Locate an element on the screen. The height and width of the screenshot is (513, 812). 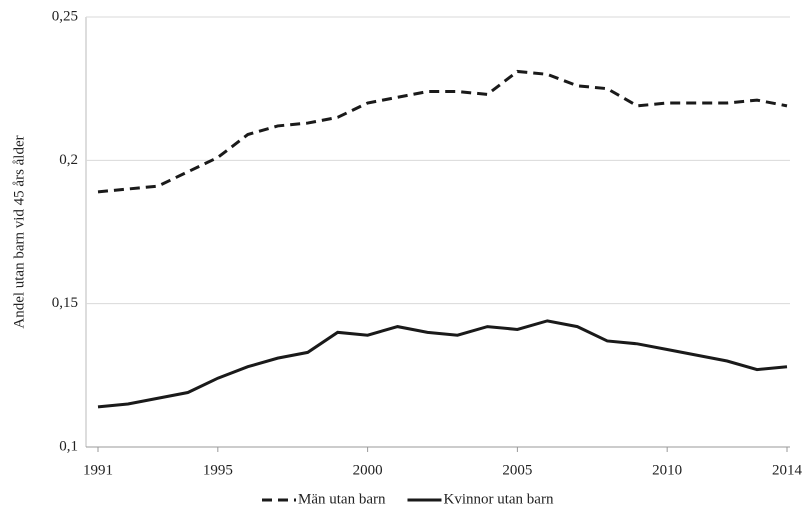
legend-label: Kvinnor utan barn is located at coordinates (498, 499).